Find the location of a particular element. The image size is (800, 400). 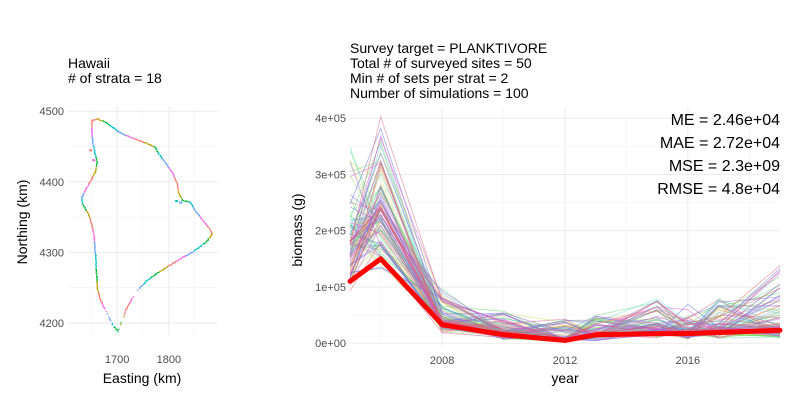

map-x-axis-label: Easting (km) is located at coordinates (142, 378).